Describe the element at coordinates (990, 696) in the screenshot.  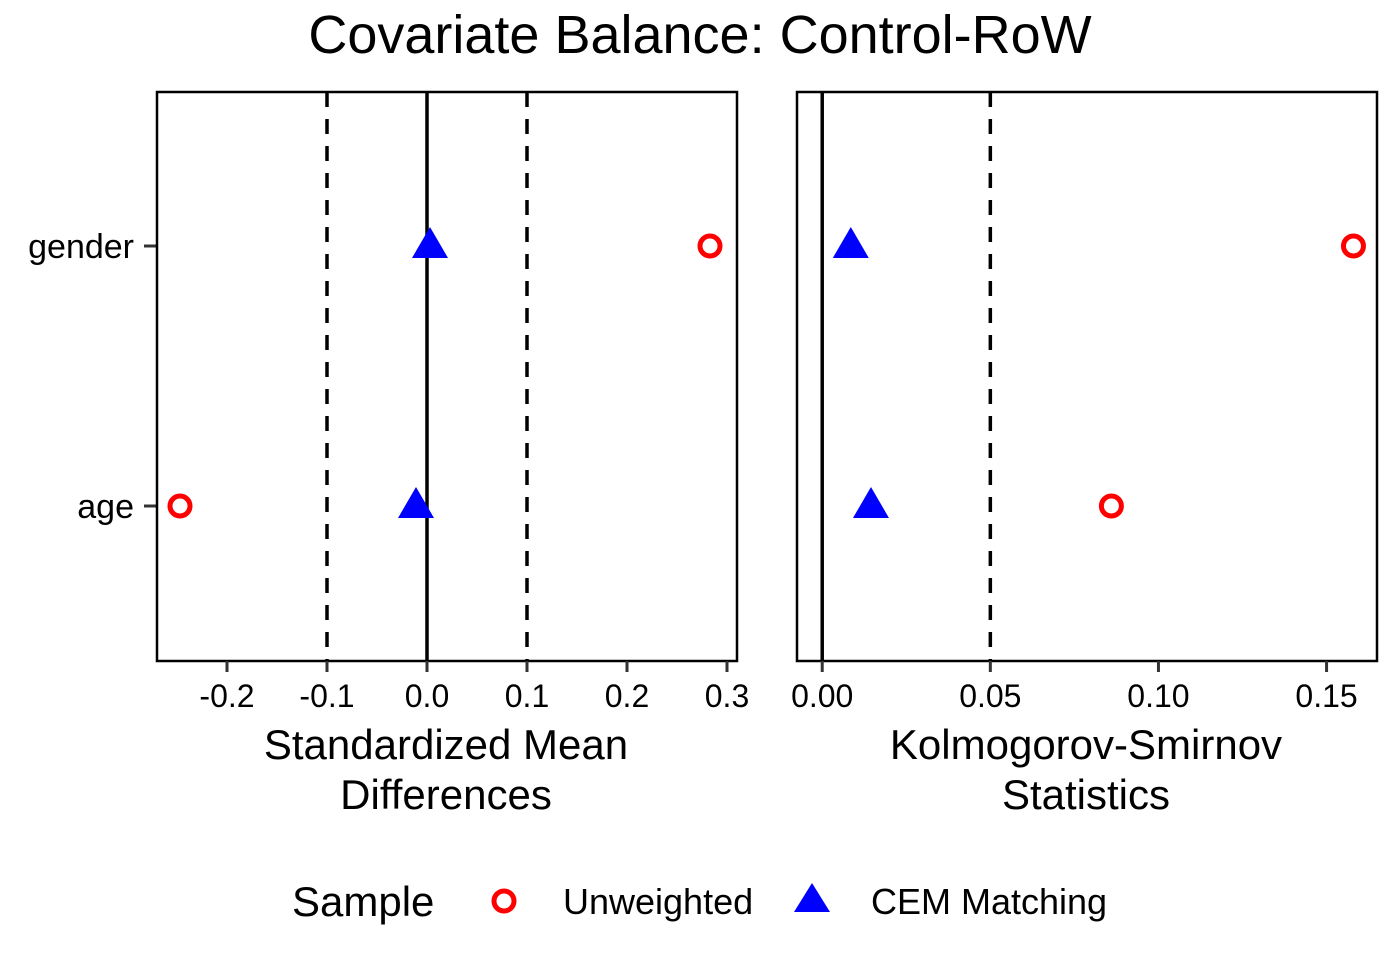
I see `x-tick-label-ks-0-05: 0.05` at that location.